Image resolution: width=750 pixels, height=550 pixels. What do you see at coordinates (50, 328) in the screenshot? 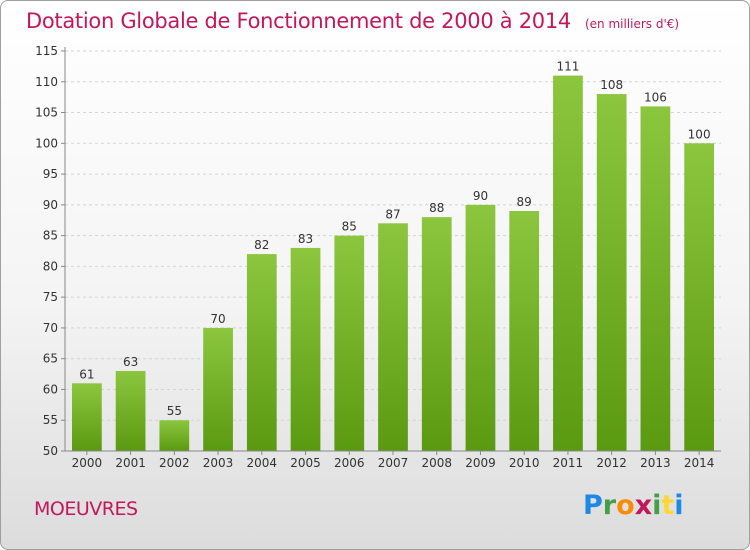
I see `y-tick-label: 70` at bounding box center [50, 328].